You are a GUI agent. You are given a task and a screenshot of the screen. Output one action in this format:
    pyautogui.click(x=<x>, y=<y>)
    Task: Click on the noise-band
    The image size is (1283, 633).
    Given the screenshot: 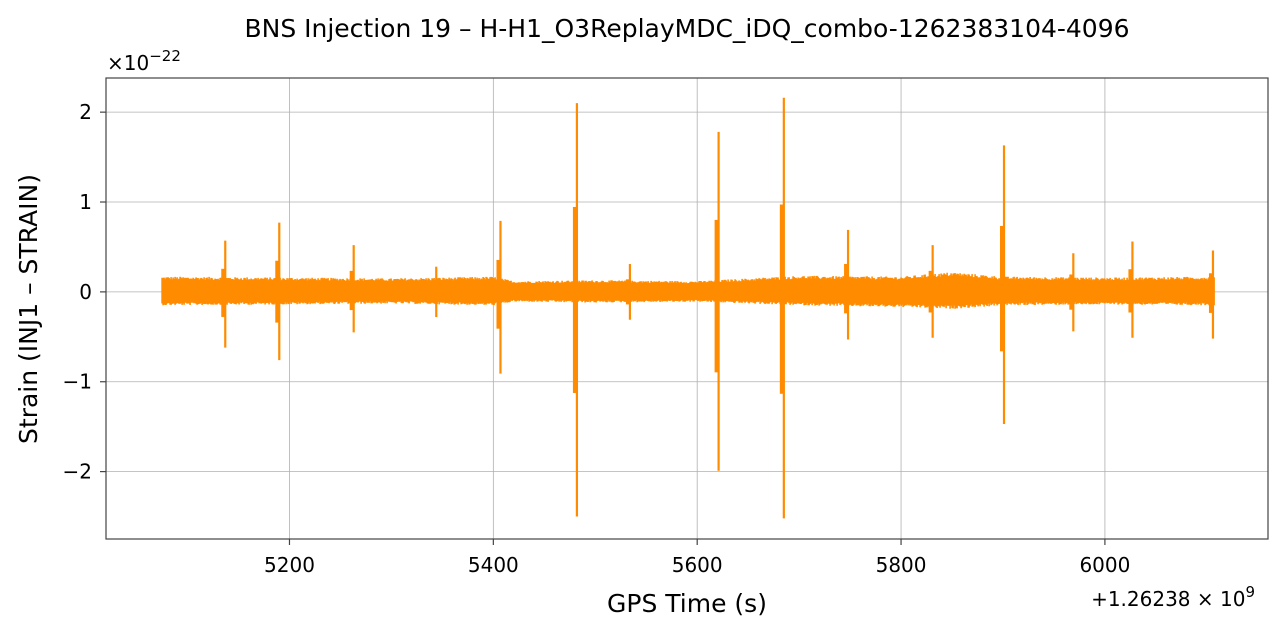 What is the action you would take?
    pyautogui.click(x=688, y=290)
    